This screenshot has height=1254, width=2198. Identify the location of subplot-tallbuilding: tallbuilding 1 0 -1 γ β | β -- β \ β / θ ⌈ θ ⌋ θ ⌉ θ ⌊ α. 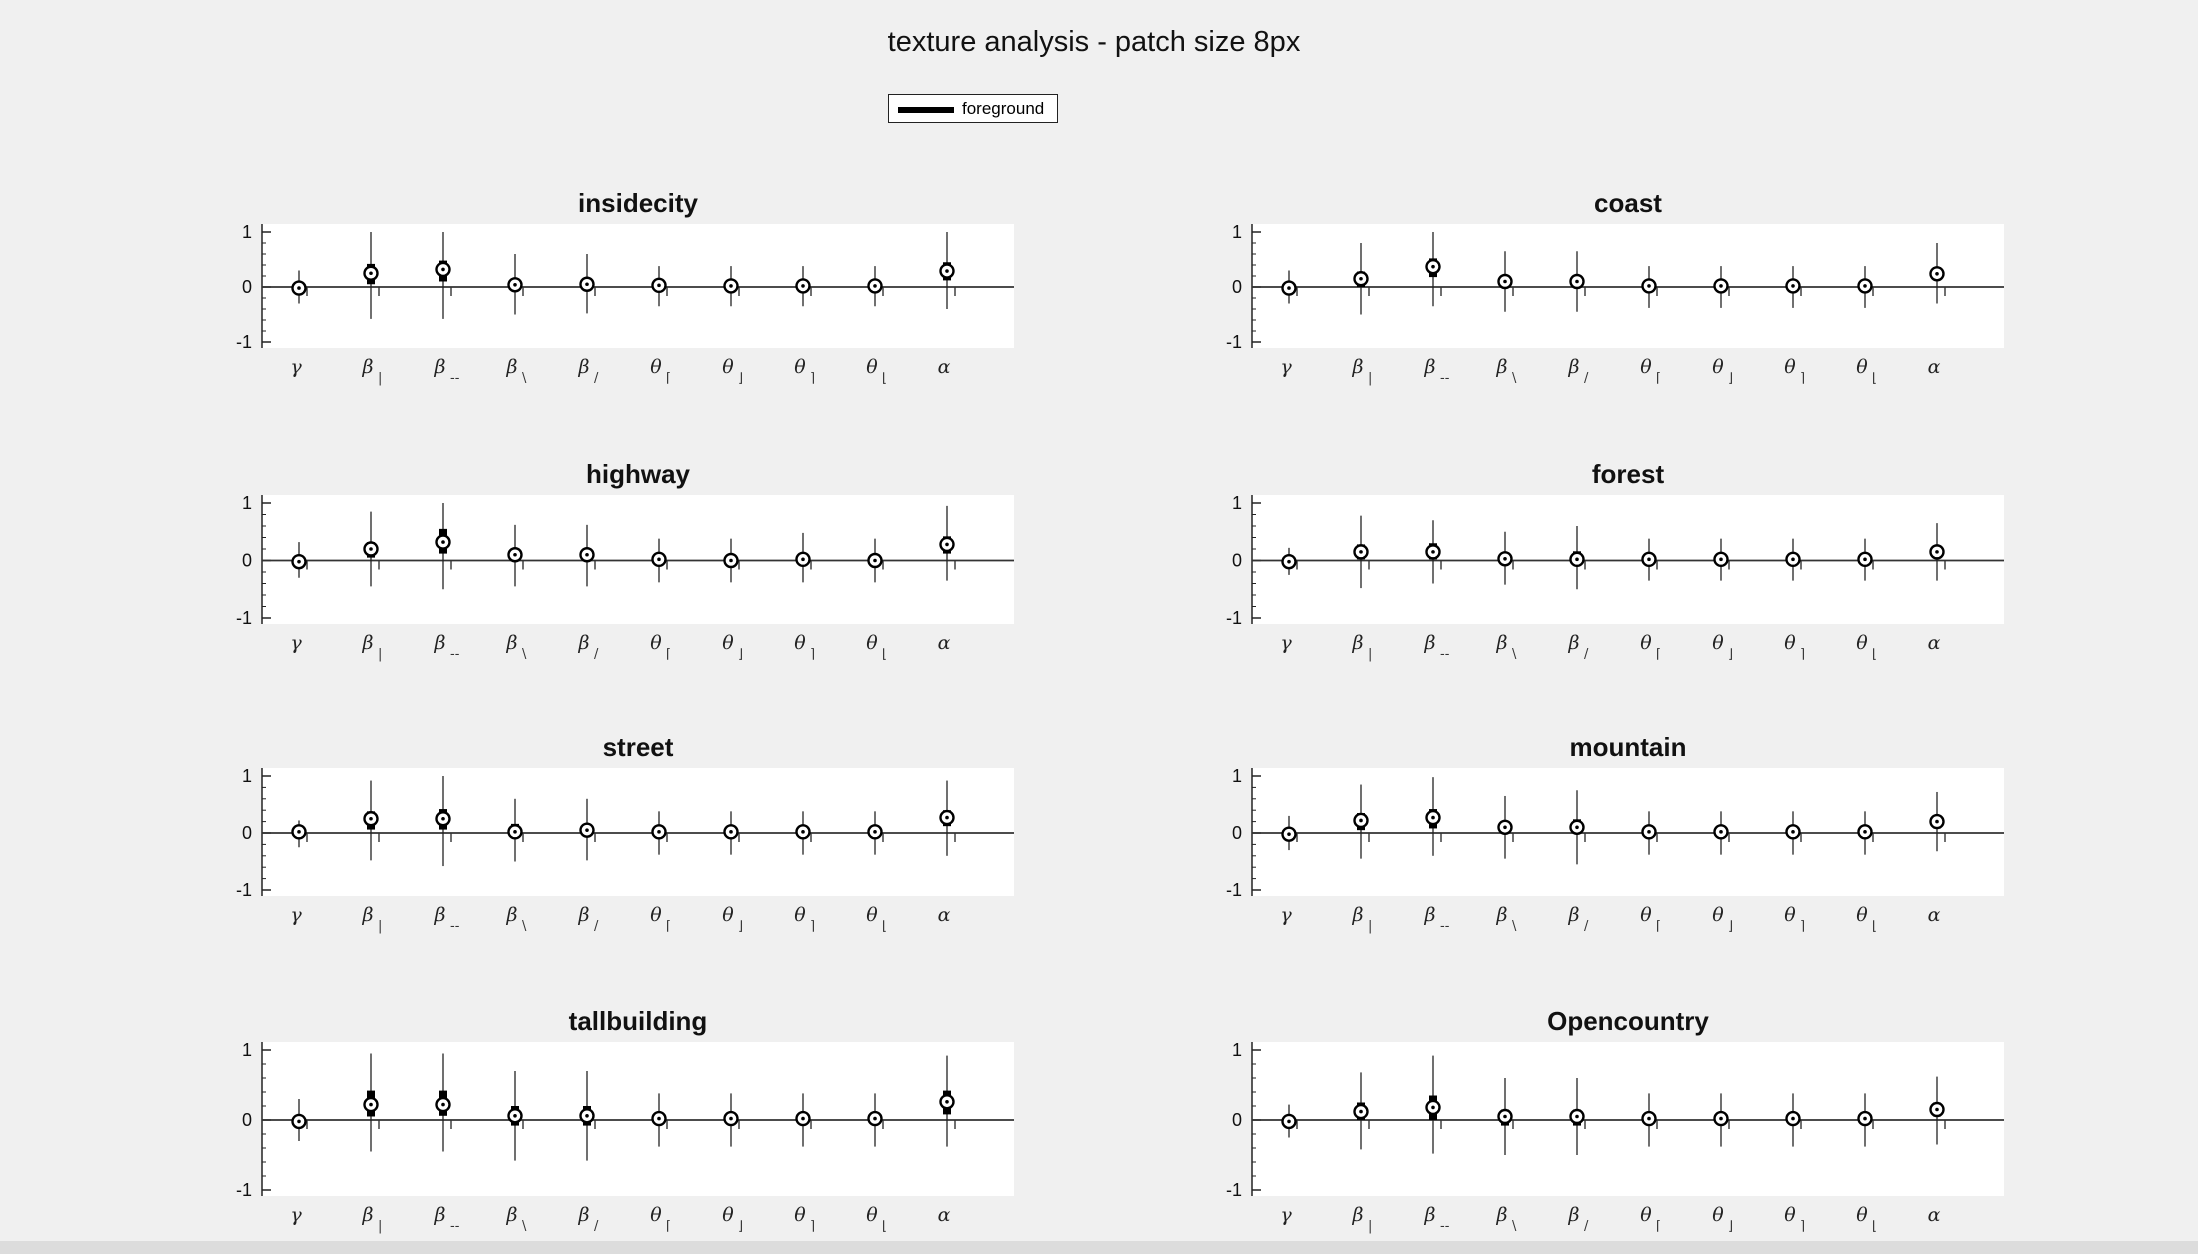
(625, 1120).